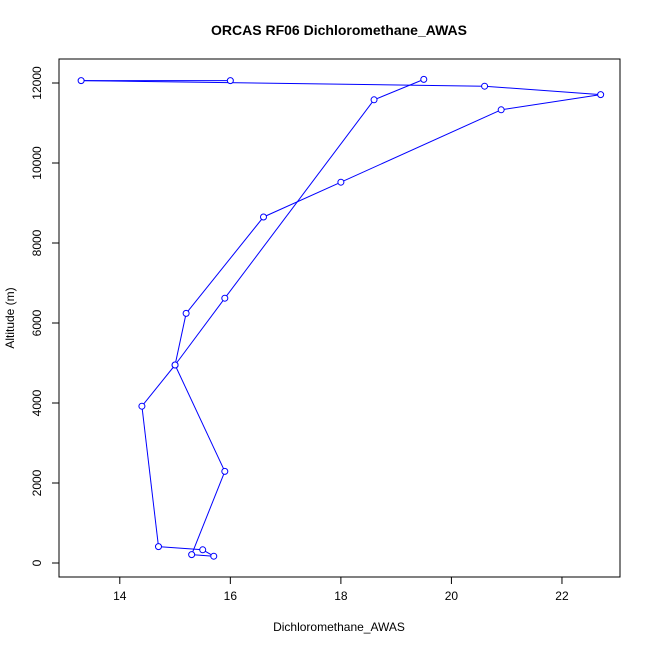  What do you see at coordinates (37, 242) in the screenshot?
I see `y-tick-label: 8000` at bounding box center [37, 242].